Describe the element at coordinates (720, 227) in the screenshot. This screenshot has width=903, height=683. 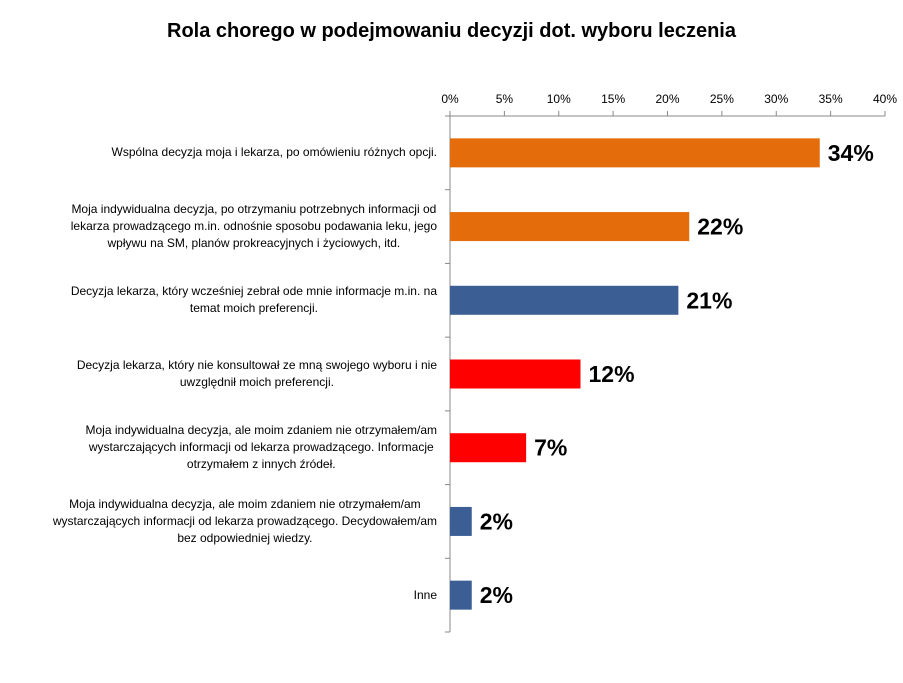
I see `data-label: 22%` at that location.